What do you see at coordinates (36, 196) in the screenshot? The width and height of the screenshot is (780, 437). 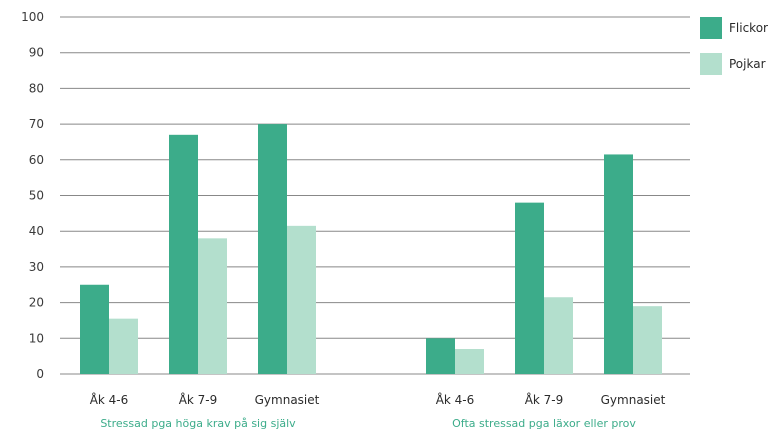 I see `y-tick-label: 50` at bounding box center [36, 196].